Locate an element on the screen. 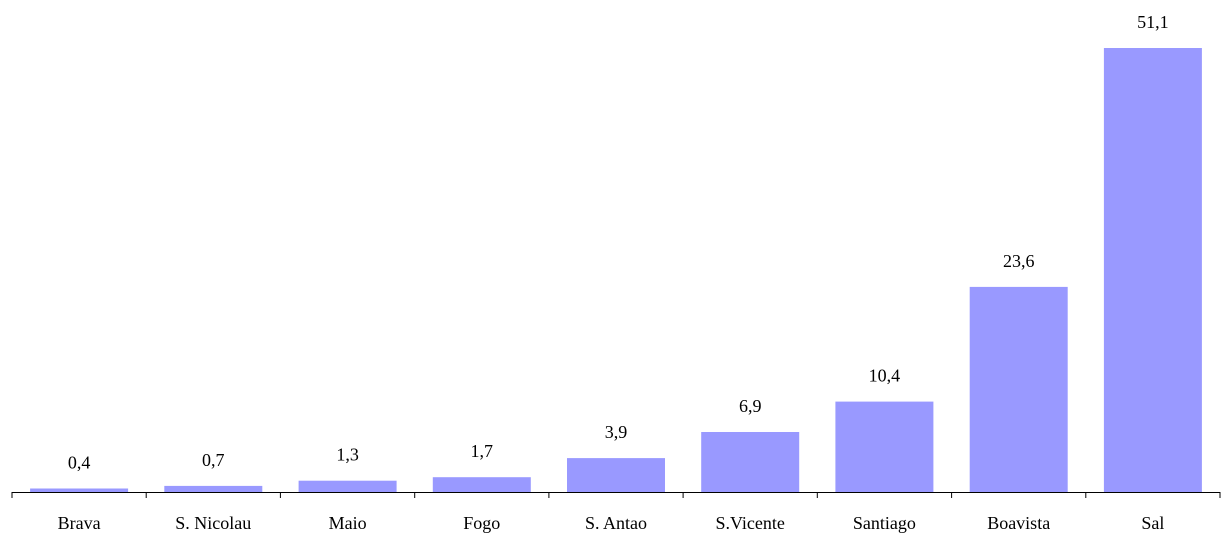  category-label: Brava is located at coordinates (79, 523).